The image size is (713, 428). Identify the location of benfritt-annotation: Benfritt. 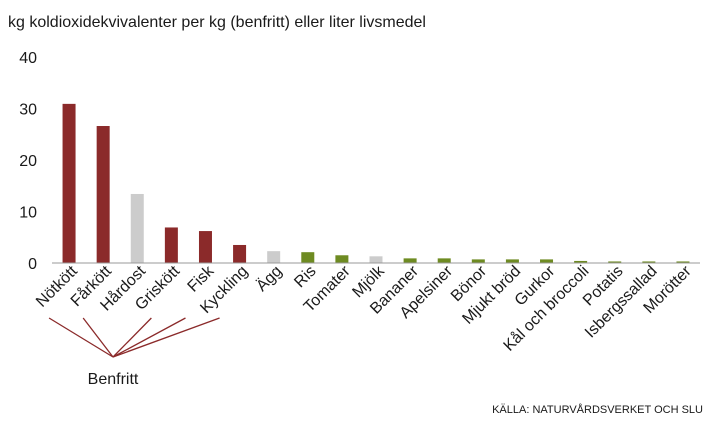
(134, 352).